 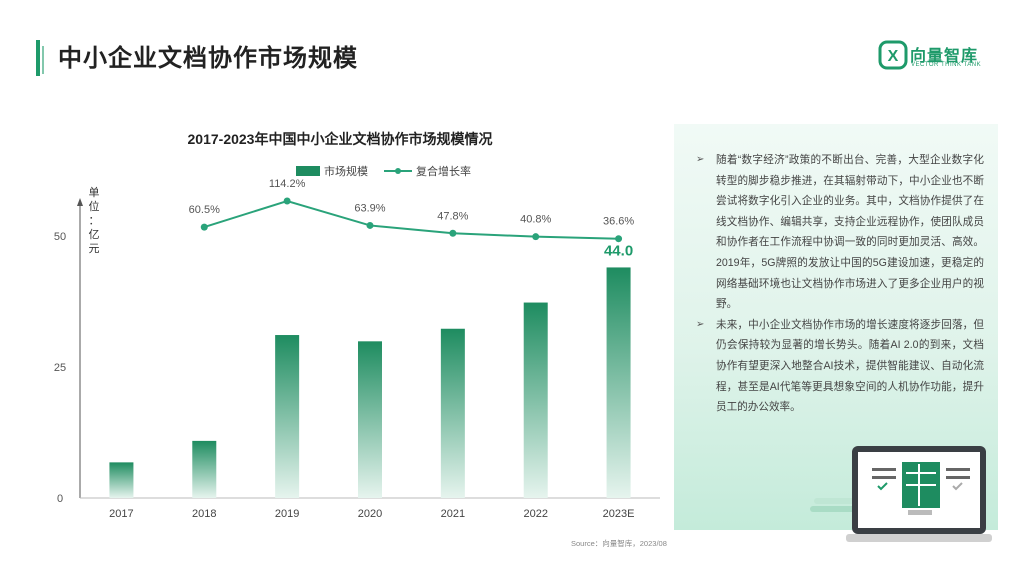 What do you see at coordinates (618, 250) in the screenshot?
I see `bar-data-label: 44.0` at bounding box center [618, 250].